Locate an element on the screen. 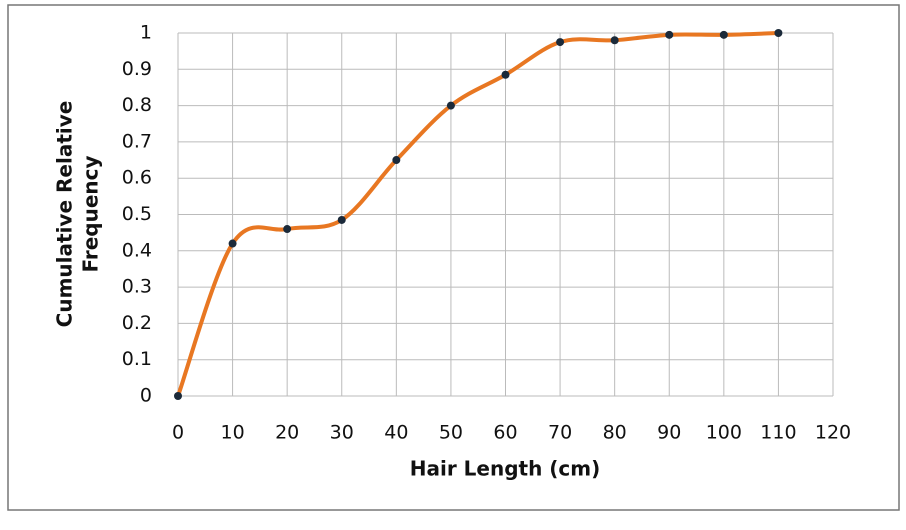 This screenshot has height=530, width=906. y-axis-title: Frequency is located at coordinates (91, 213).